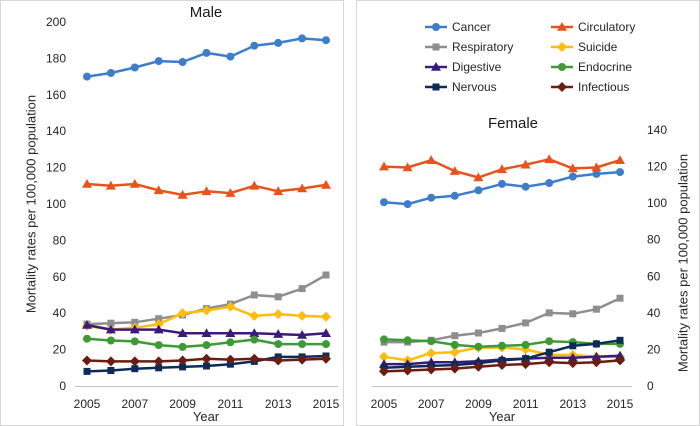 This screenshot has height=426, width=700. What do you see at coordinates (206, 299) in the screenshot?
I see `series-respiratory` at bounding box center [206, 299].